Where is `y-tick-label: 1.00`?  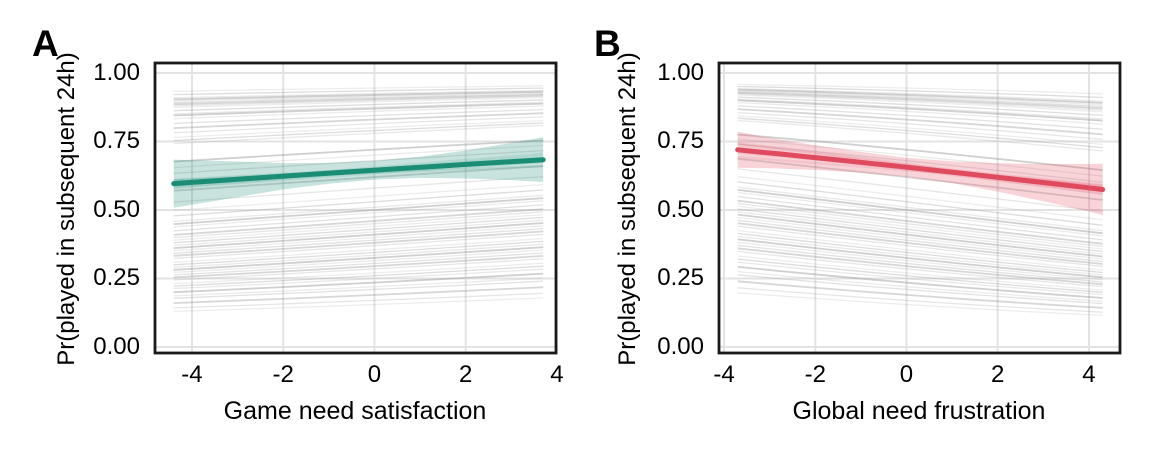 y-tick-label: 1.00 is located at coordinates (116, 72).